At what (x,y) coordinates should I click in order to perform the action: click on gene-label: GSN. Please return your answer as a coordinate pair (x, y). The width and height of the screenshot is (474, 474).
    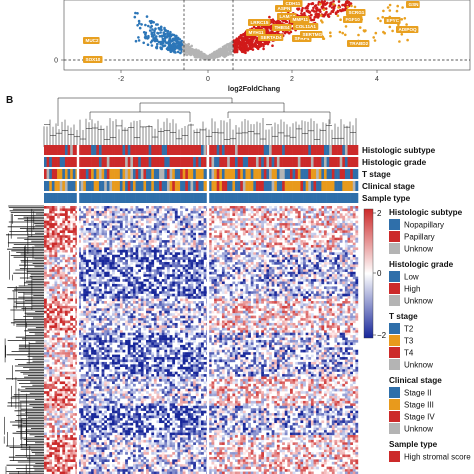
    Looking at the image, I should click on (413, 4).